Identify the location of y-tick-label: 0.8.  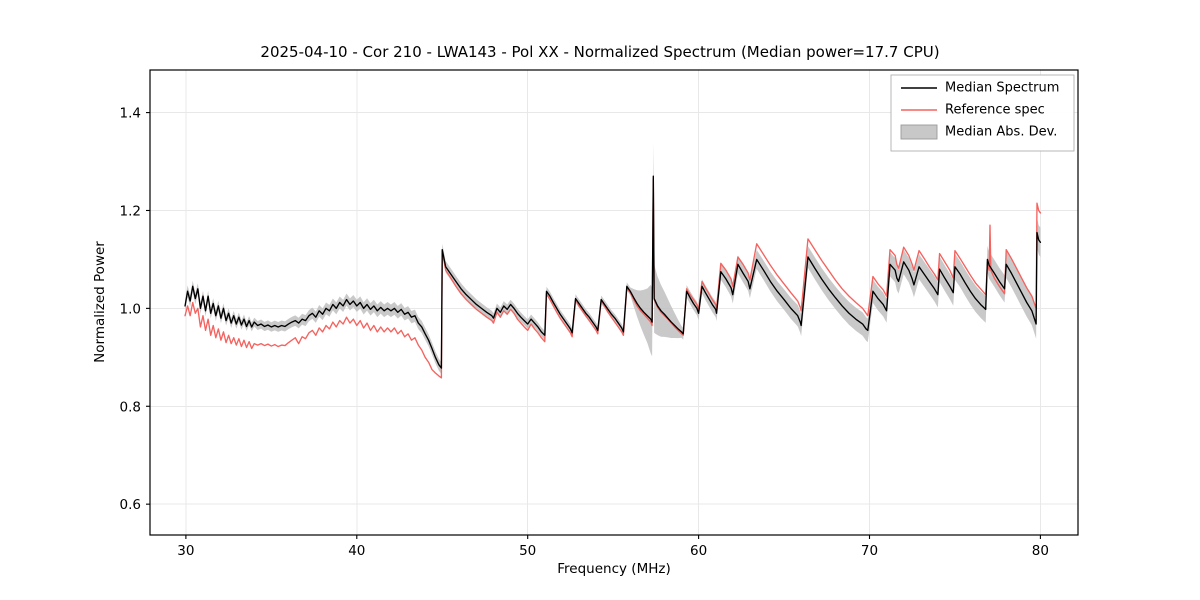
(130, 407).